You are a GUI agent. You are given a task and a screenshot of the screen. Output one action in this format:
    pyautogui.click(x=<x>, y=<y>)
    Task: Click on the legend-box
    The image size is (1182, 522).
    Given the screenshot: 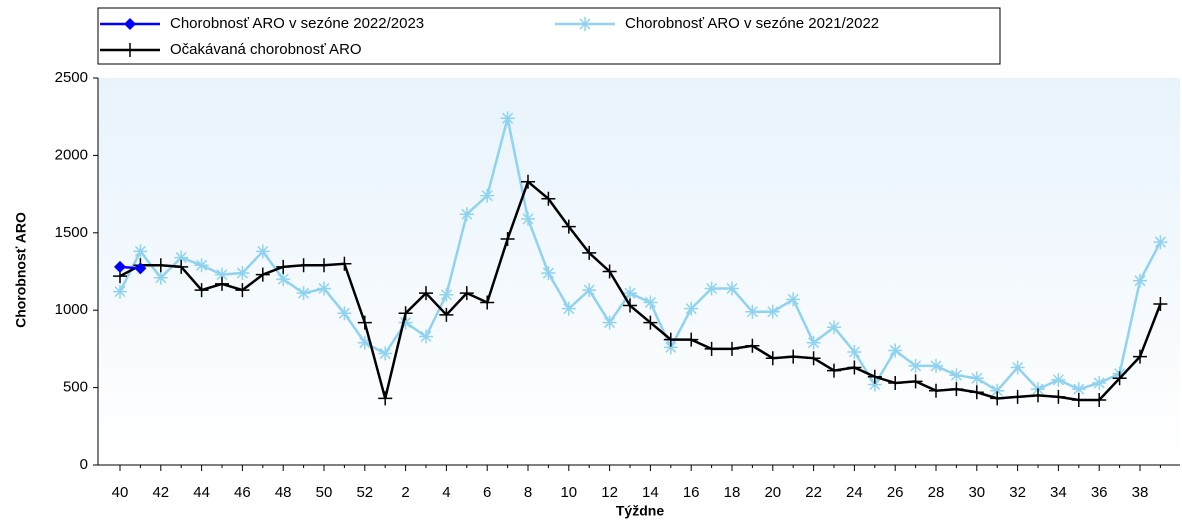 What is the action you would take?
    pyautogui.click(x=549, y=36)
    